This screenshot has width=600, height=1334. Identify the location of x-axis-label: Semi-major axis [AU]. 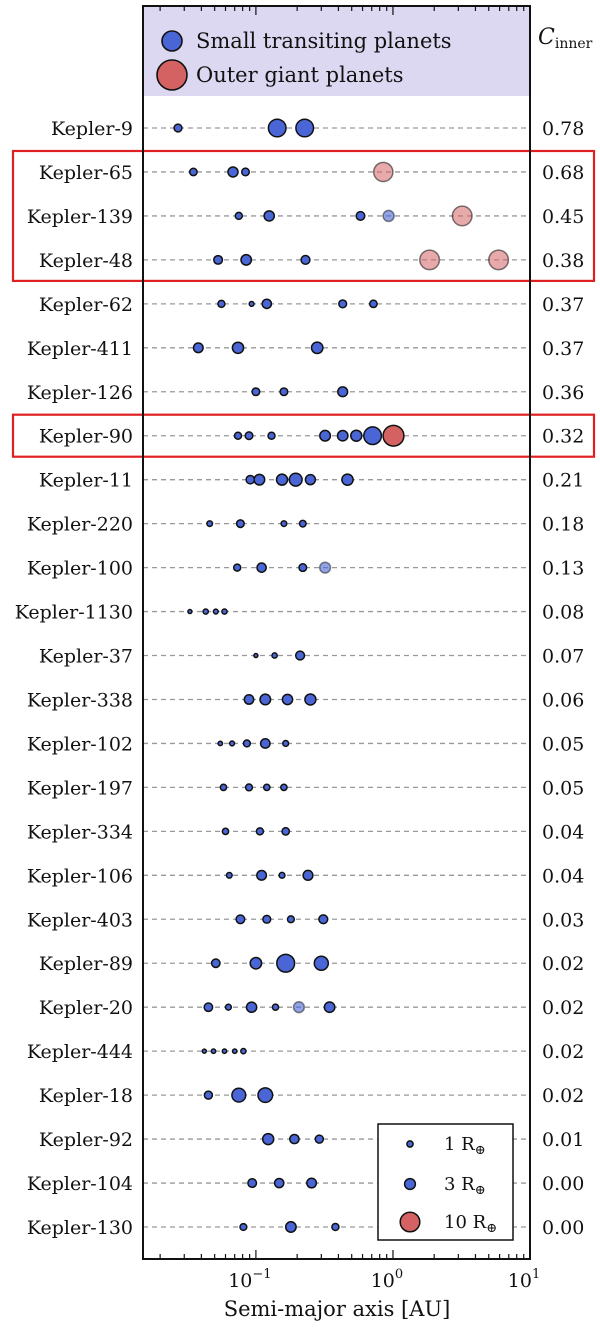
(337, 1309).